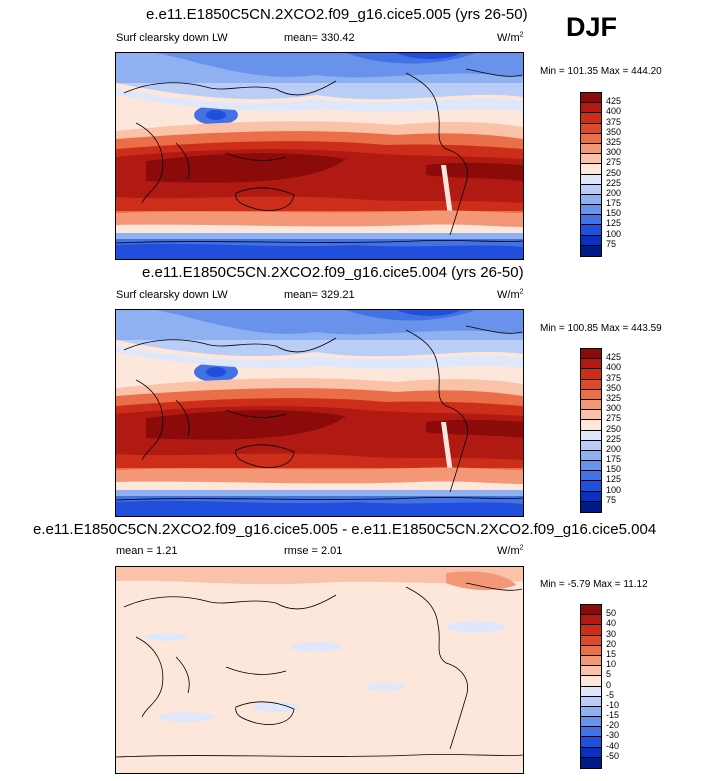 The height and width of the screenshot is (781, 714). Describe the element at coordinates (613, 715) in the screenshot. I see `colorbar-tick-label: -15` at that location.